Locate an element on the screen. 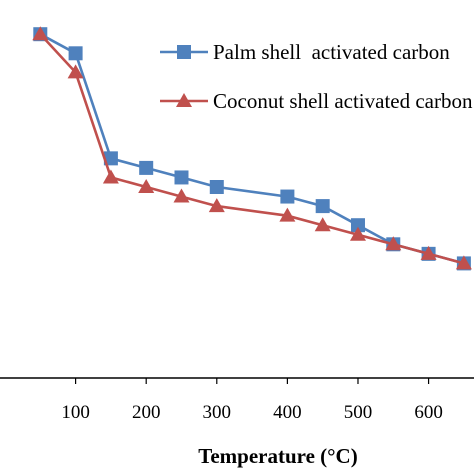 Image resolution: width=474 pixels, height=474 pixels. legend-marker-square is located at coordinates (184, 52).